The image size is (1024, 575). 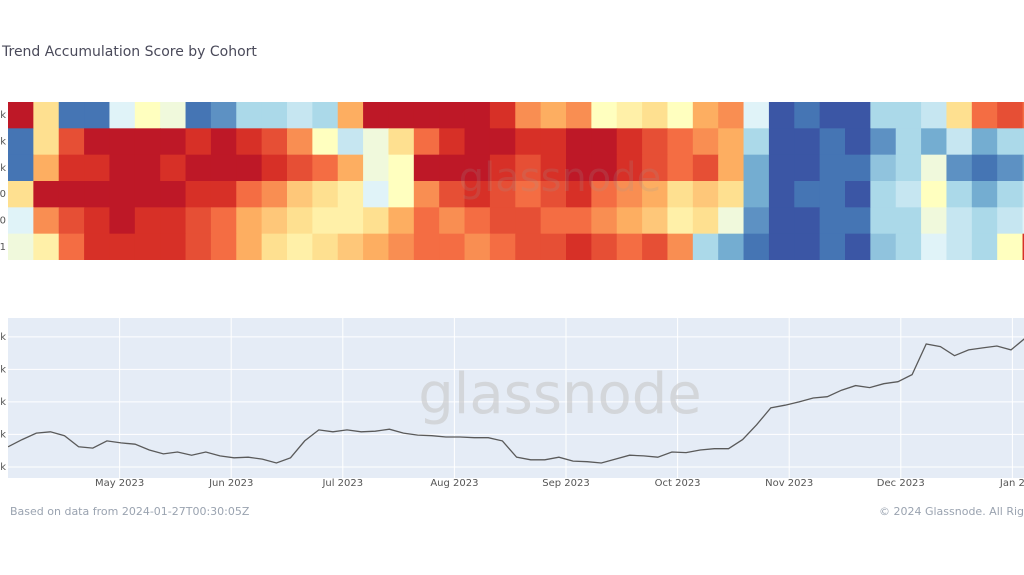 What do you see at coordinates (951, 511) in the screenshot?
I see `footer-credit: © 2024 Glassnode. All Rig` at bounding box center [951, 511].